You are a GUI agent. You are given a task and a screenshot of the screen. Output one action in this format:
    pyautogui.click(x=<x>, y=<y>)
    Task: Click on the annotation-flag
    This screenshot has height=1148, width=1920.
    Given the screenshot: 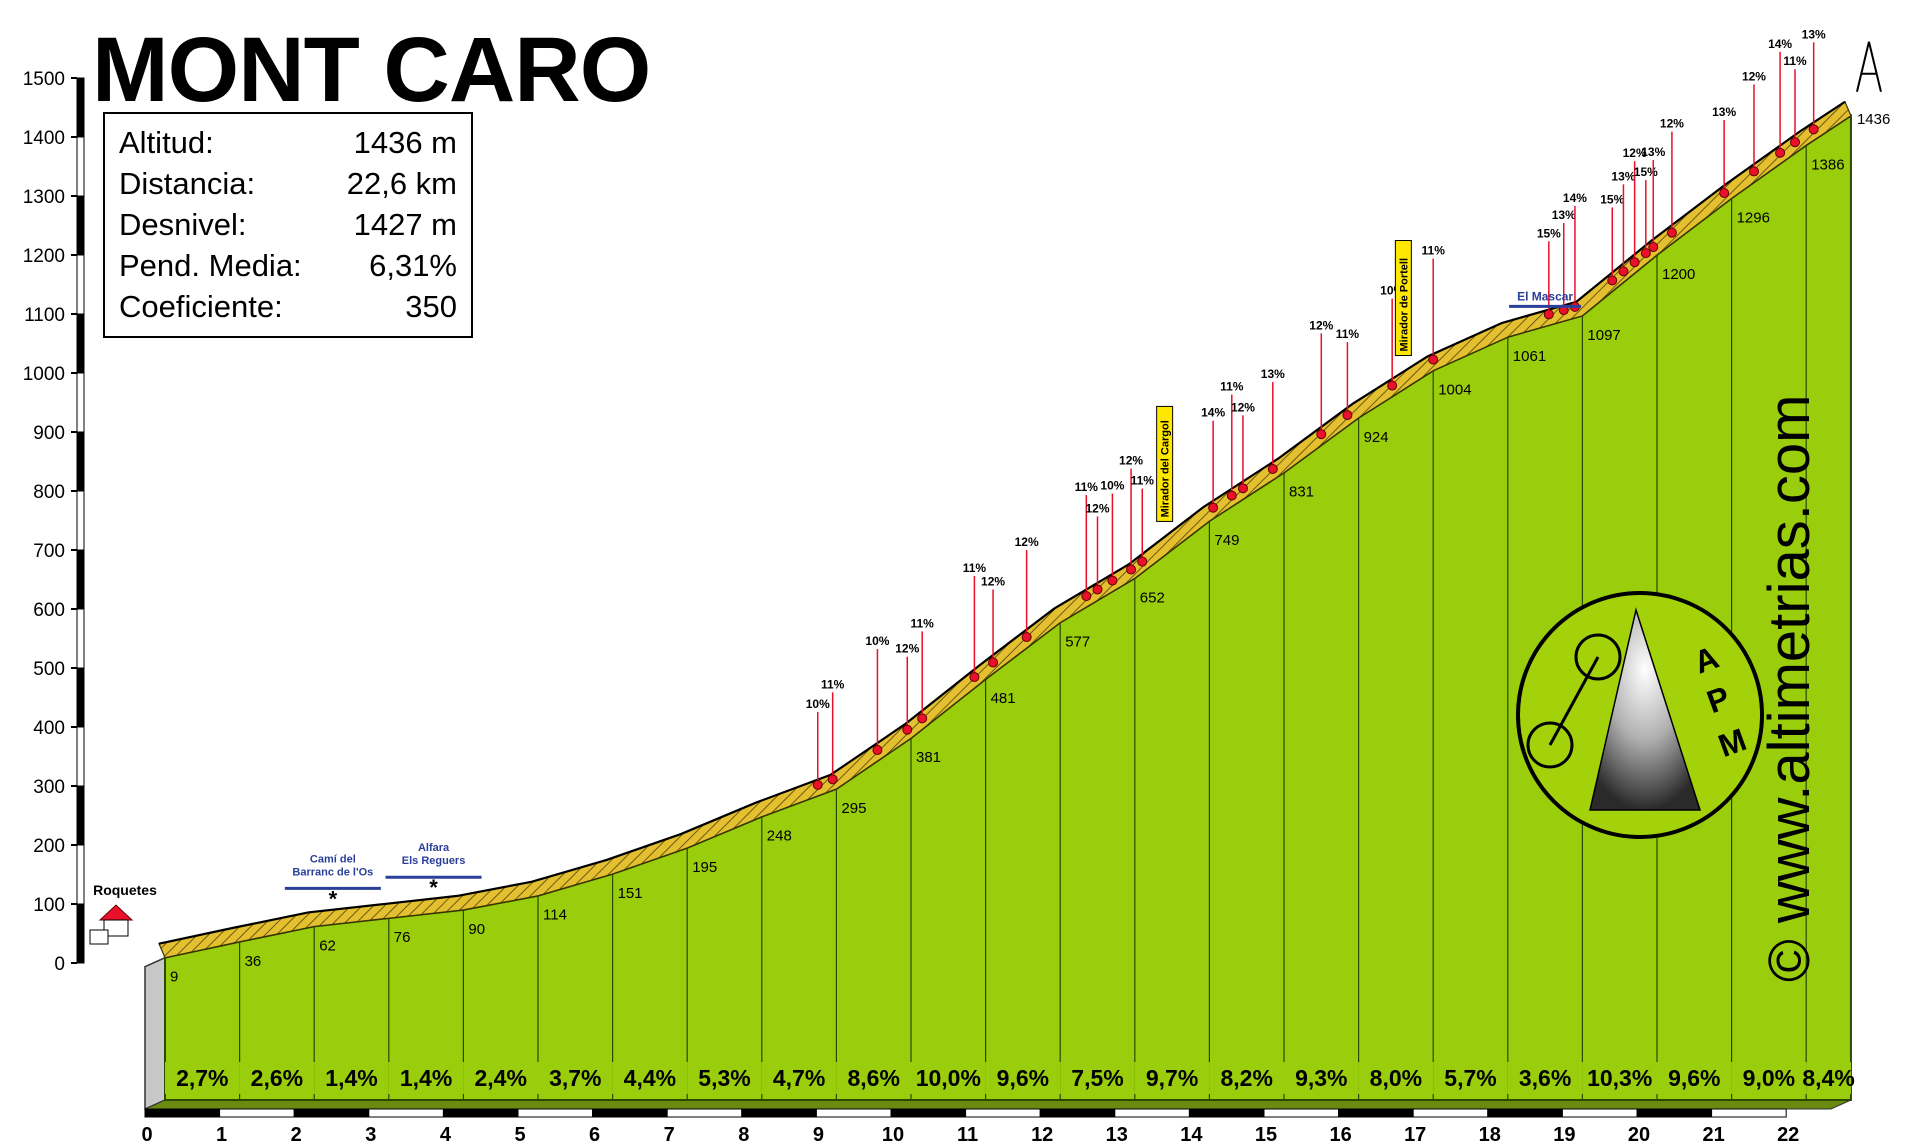 What is the action you would take?
    pyautogui.click(x=1403, y=298)
    